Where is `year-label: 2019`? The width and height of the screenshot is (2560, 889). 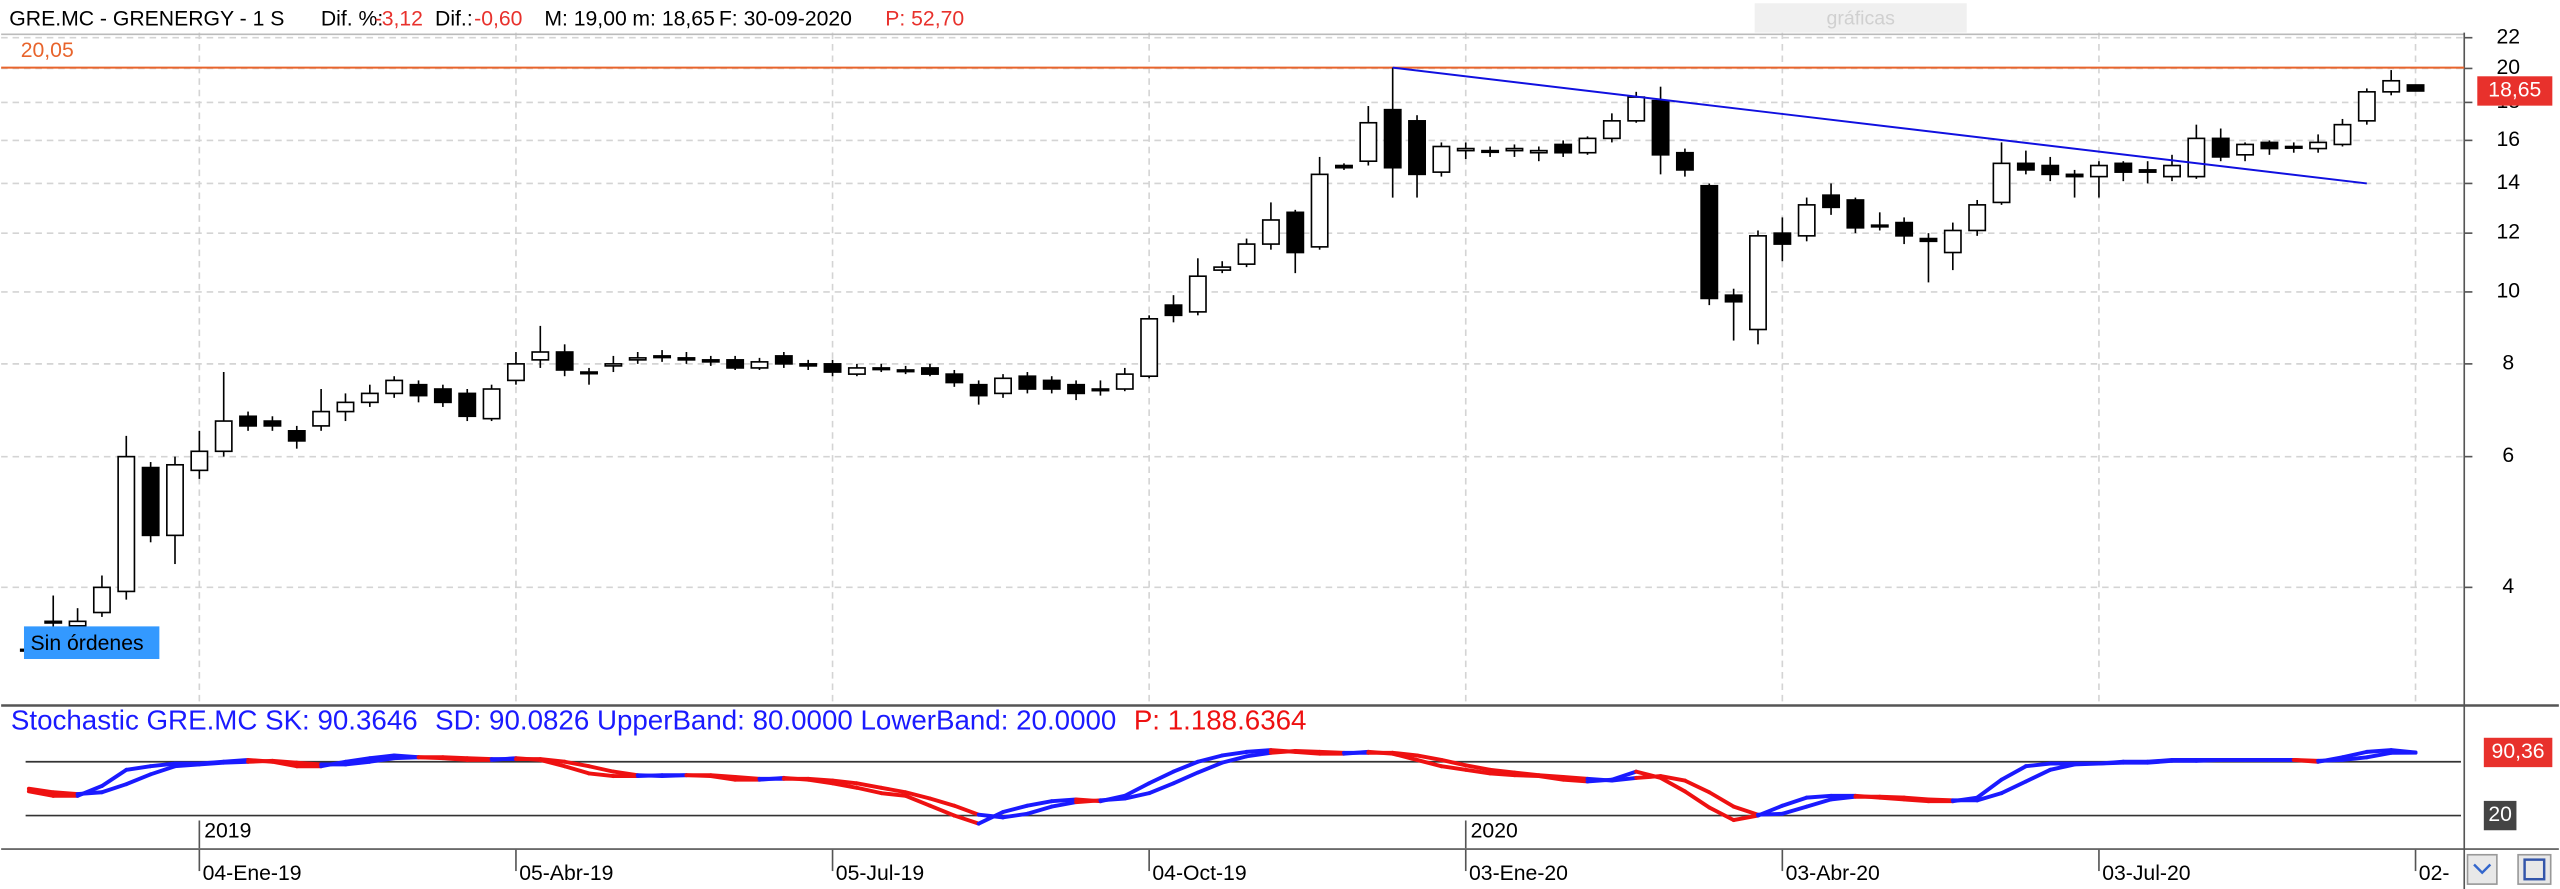 year-label: 2019 is located at coordinates (227, 831).